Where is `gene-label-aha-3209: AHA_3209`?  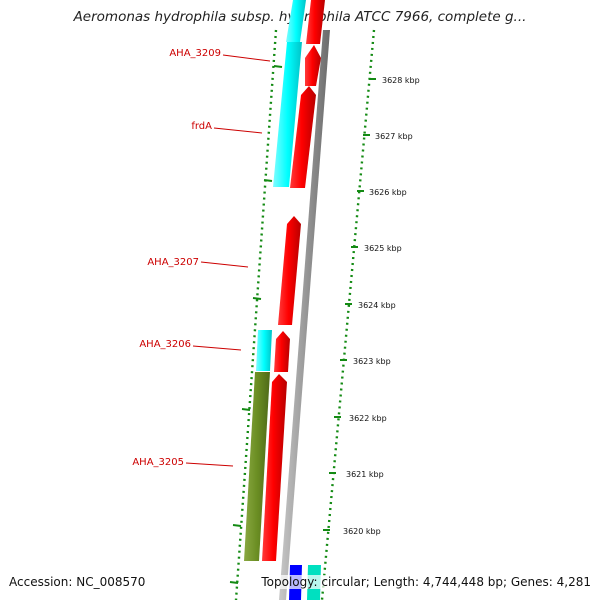 gene-label-aha-3209: AHA_3209 is located at coordinates (195, 53).